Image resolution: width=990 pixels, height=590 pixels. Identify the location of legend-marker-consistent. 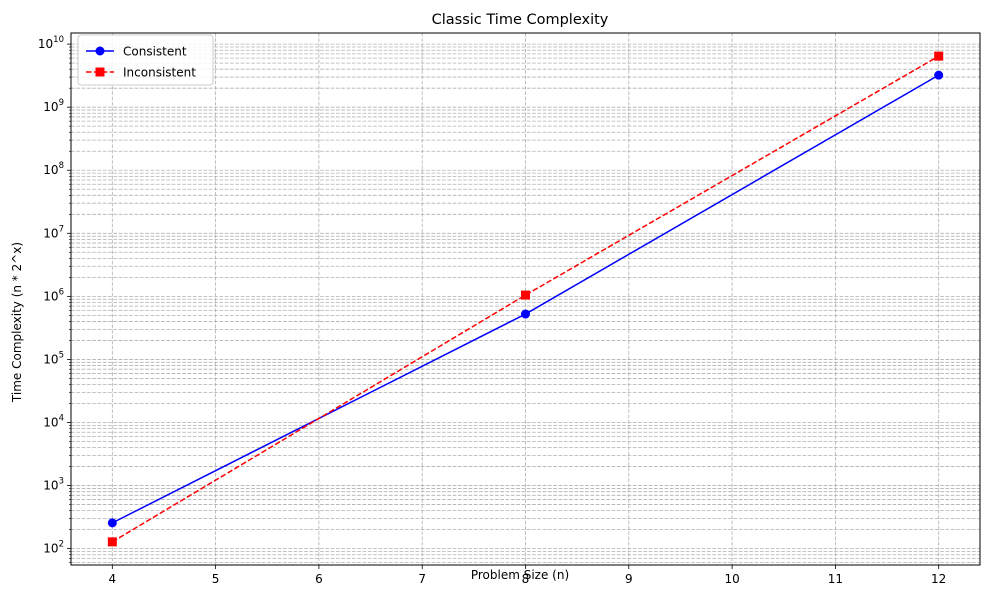
(100, 51).